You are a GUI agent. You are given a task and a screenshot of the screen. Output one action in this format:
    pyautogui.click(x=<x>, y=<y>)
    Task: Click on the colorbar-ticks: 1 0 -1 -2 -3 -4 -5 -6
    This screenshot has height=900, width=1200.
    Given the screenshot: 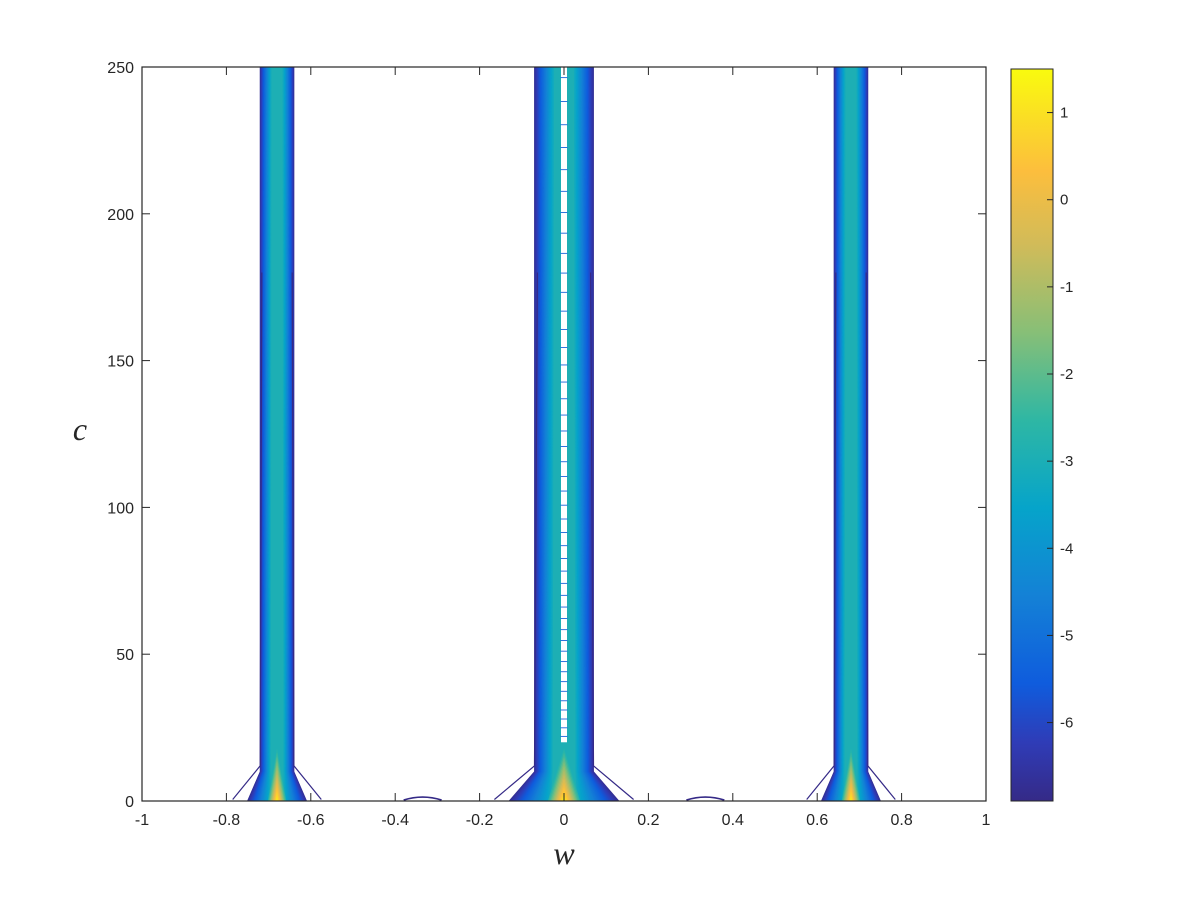 What is the action you would take?
    pyautogui.click(x=1060, y=418)
    